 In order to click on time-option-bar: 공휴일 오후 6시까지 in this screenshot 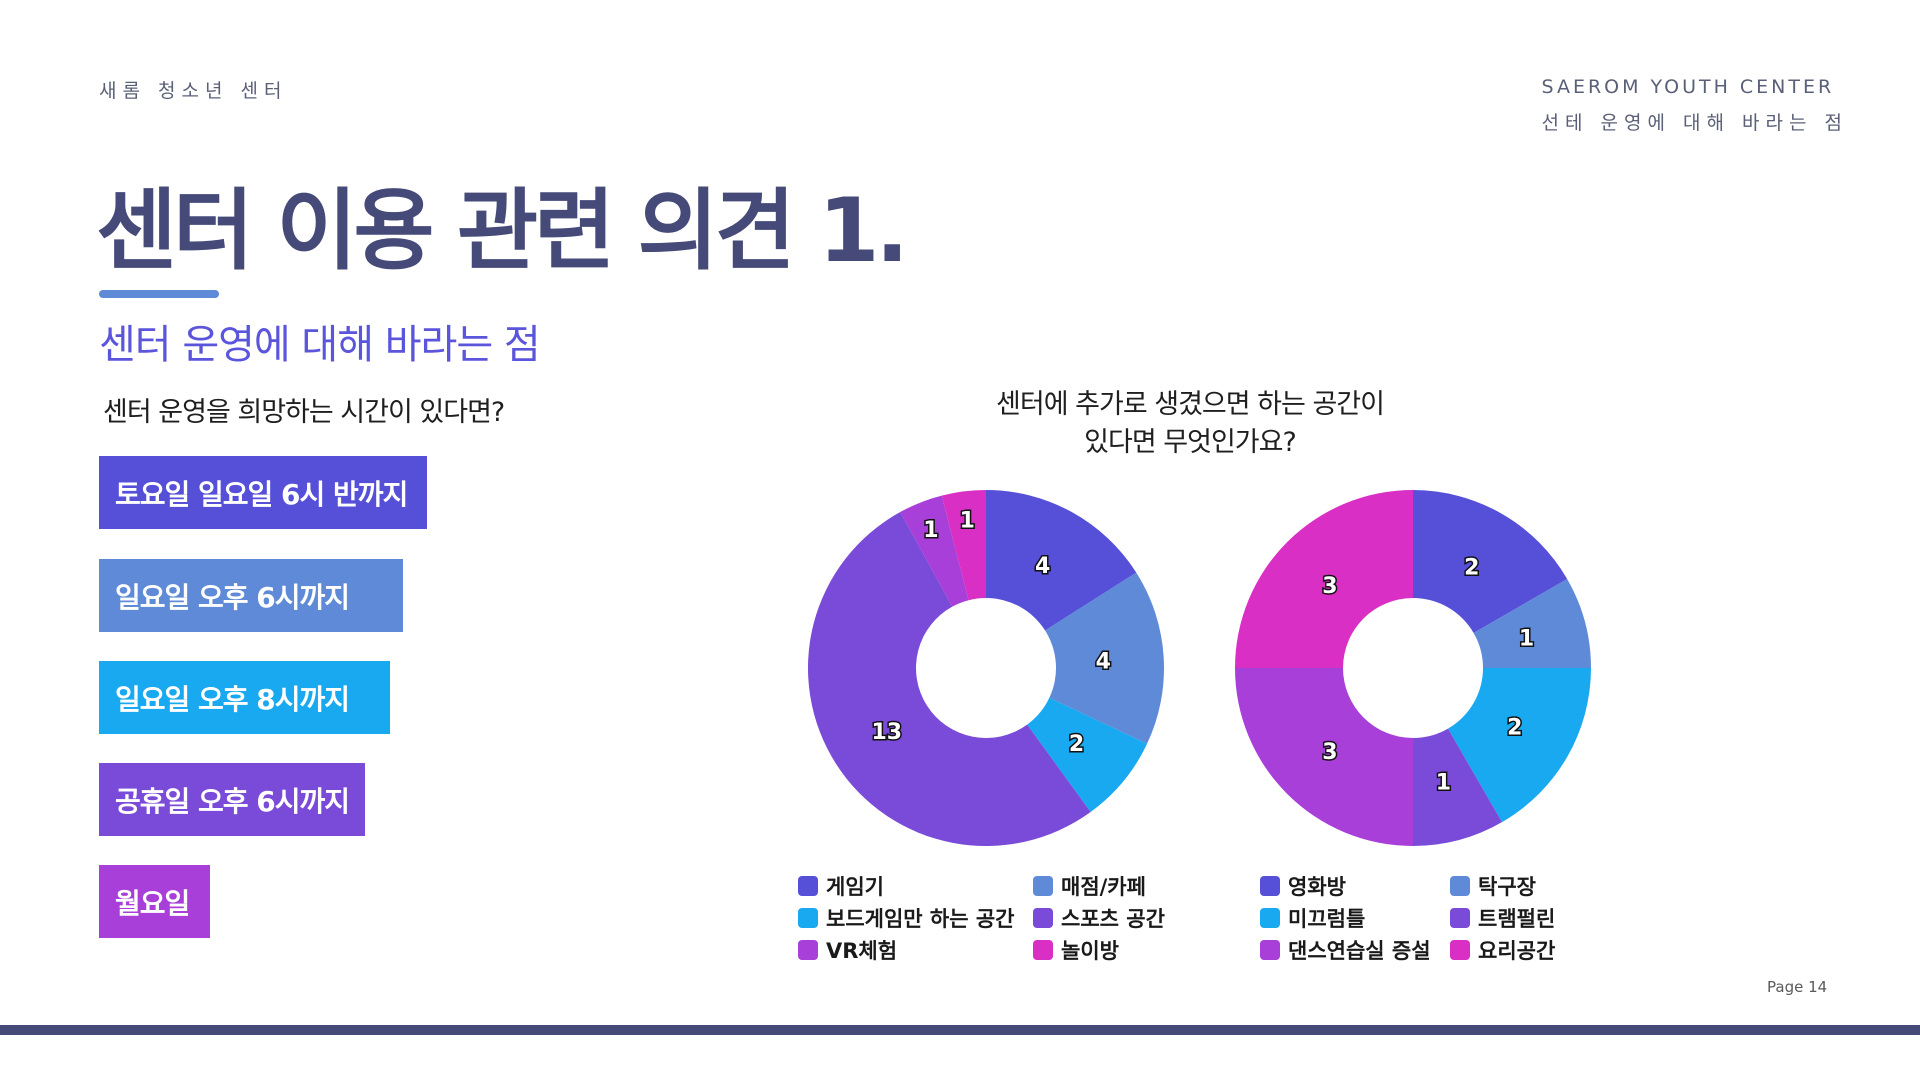, I will do `click(232, 799)`.